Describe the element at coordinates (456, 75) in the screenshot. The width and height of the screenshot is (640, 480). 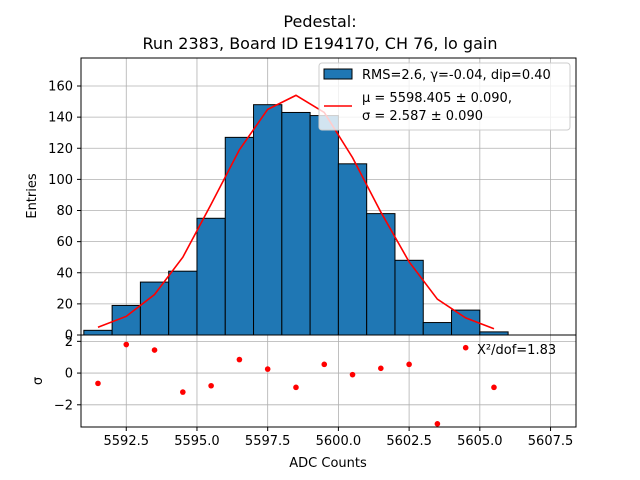
I see `legend-histogram-label: RMS=2.6, γ=-0.04, dip=0.40` at that location.